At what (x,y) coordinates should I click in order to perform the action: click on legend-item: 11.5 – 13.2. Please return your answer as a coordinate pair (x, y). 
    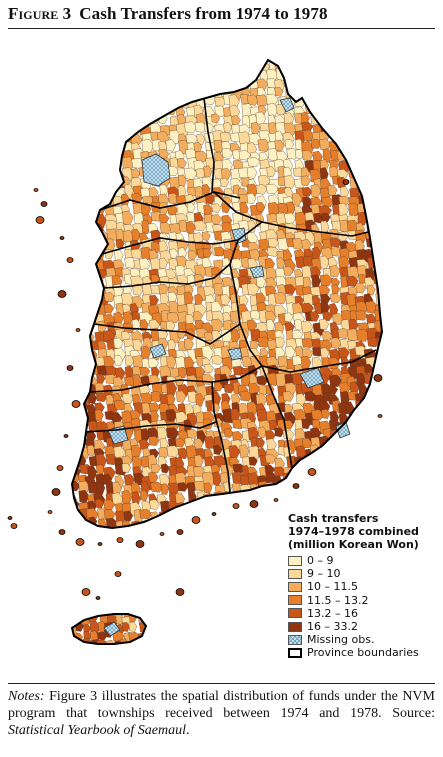
    Looking at the image, I should click on (363, 600).